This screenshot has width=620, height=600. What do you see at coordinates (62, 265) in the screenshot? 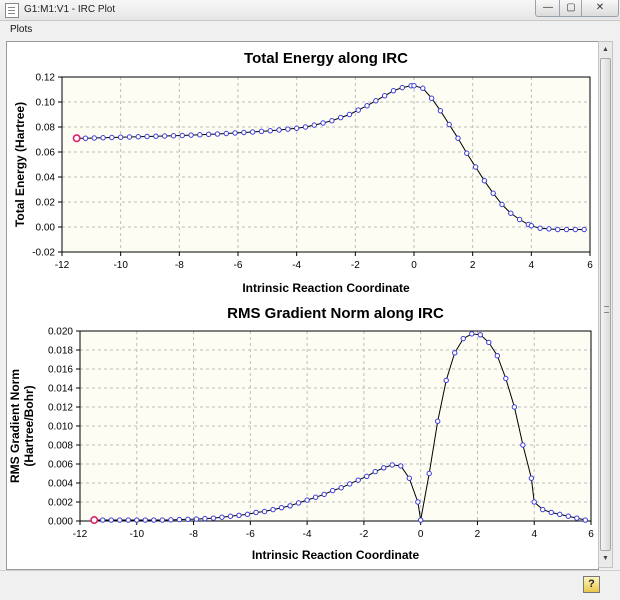
I see `x-tick-label: -12` at bounding box center [62, 265].